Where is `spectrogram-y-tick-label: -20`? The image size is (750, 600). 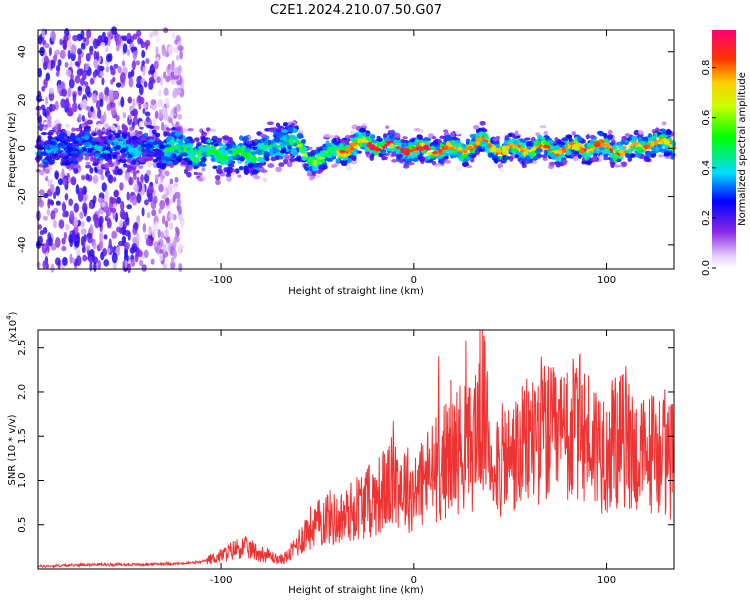 spectrogram-y-tick-label: -20 is located at coordinates (22, 196).